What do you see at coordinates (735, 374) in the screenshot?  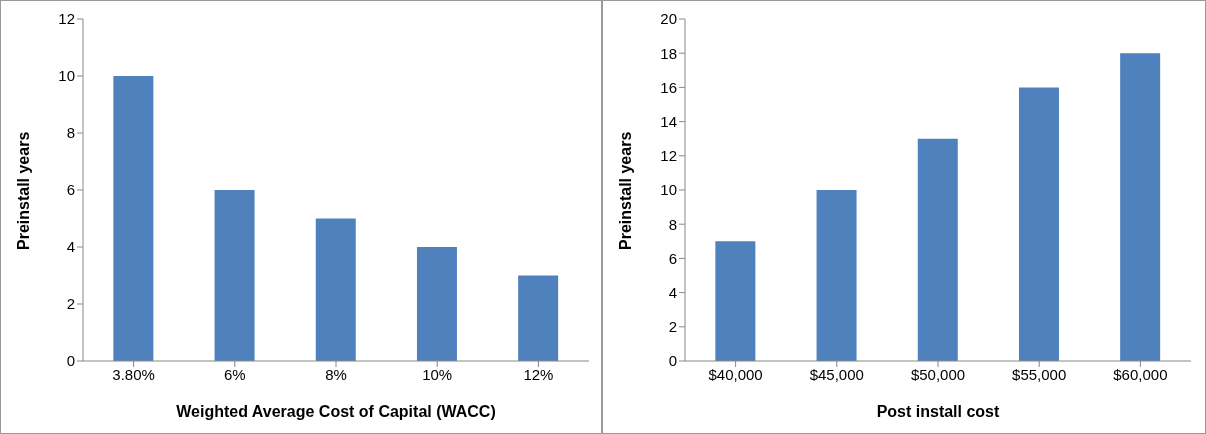 I see `x-tick-label: $40,000` at bounding box center [735, 374].